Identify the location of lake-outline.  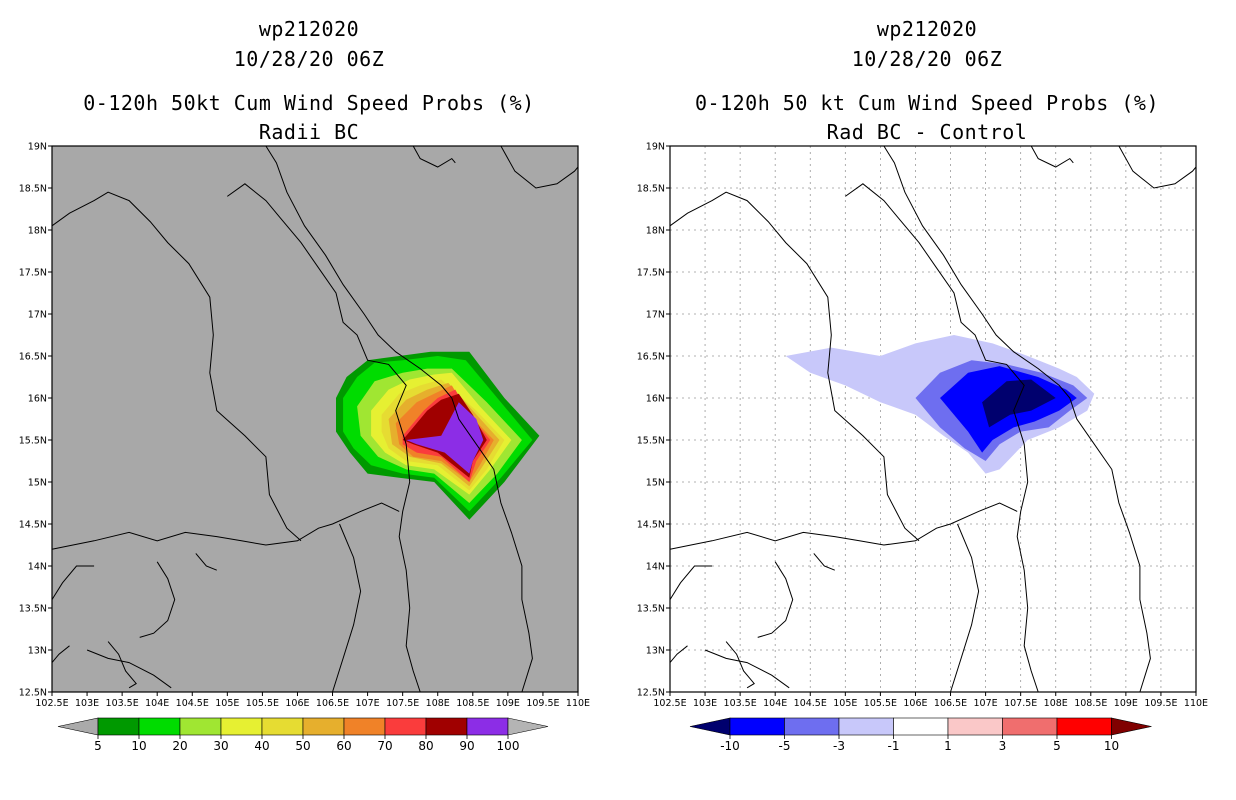
(122, 665).